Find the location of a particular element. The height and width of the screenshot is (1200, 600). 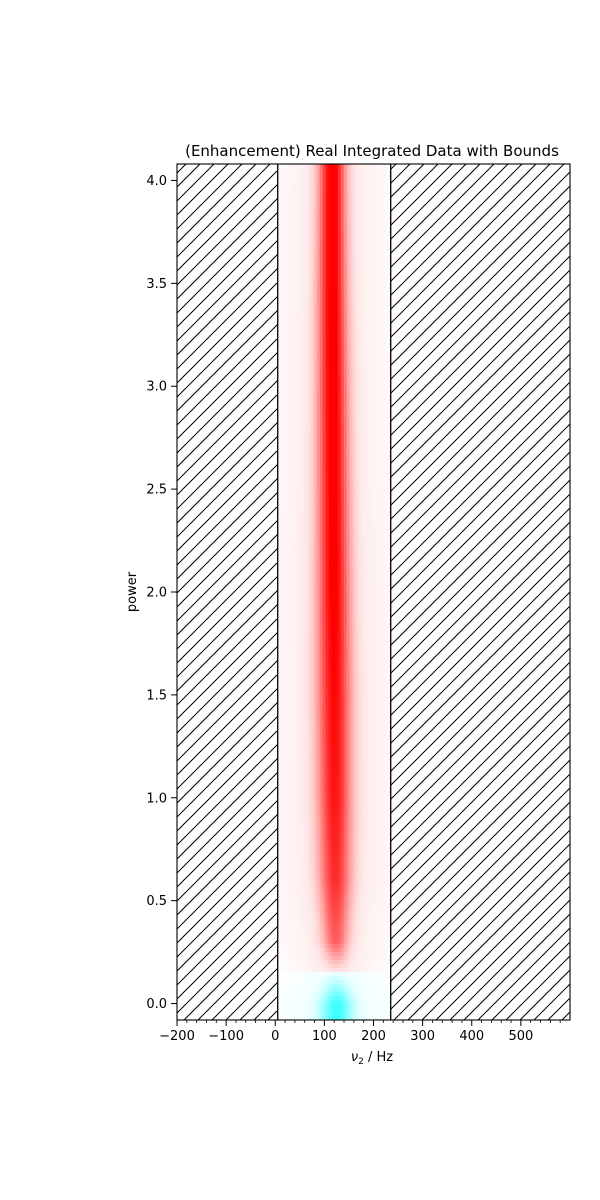

x-axis-ticks: −200 −100 0 100 200 300 400 500 is located at coordinates (360, 1032).